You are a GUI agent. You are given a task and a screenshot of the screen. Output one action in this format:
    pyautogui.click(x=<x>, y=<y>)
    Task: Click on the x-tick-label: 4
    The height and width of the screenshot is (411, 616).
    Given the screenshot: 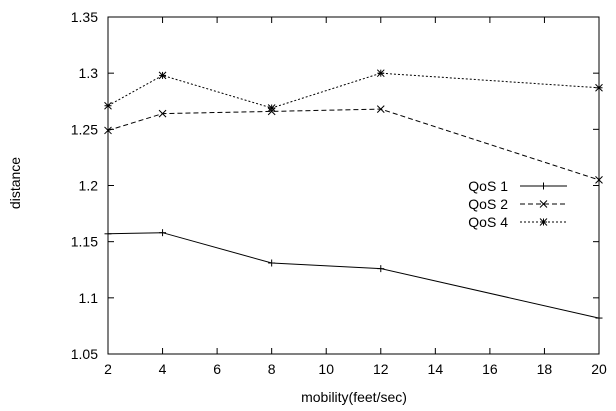 What is the action you would take?
    pyautogui.click(x=163, y=369)
    